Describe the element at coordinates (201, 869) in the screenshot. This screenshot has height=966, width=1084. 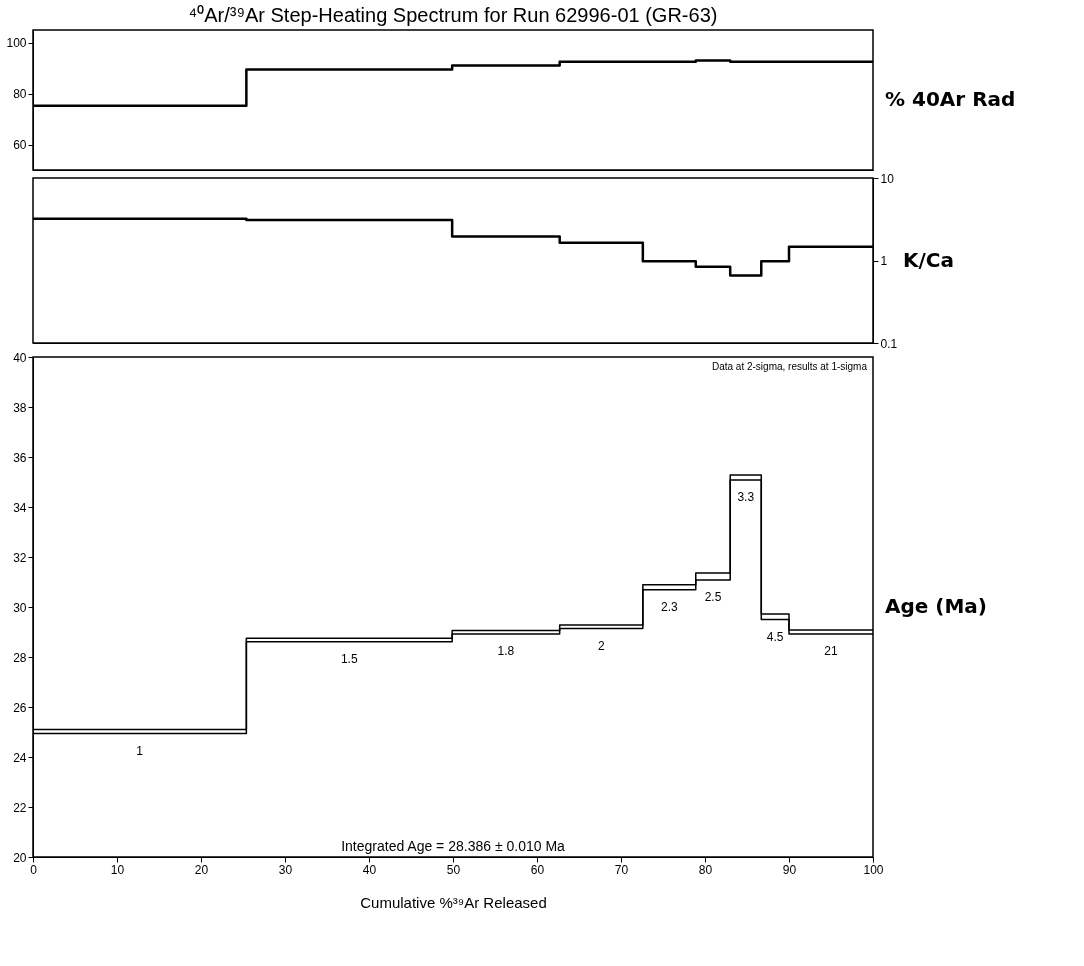
I see `x-tick-label: 20` at that location.